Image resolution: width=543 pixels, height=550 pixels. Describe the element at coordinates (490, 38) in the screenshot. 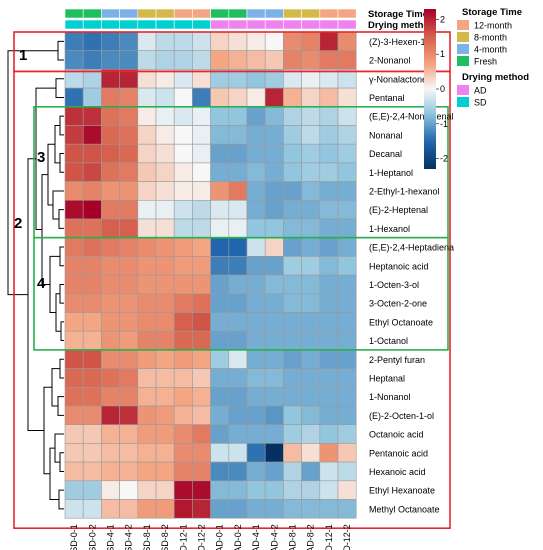

I see `legend-label: 8-month` at that location.